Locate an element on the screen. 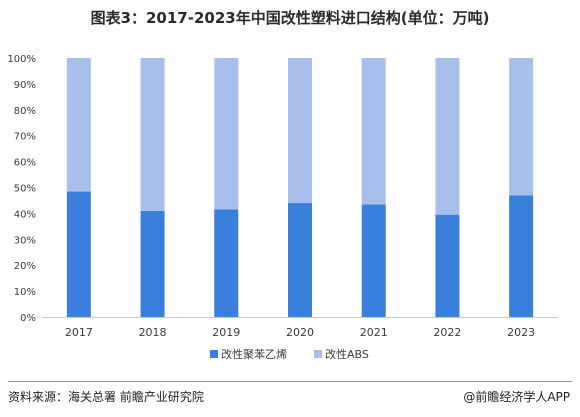 The width and height of the screenshot is (580, 417). footer-divider is located at coordinates (290, 381).